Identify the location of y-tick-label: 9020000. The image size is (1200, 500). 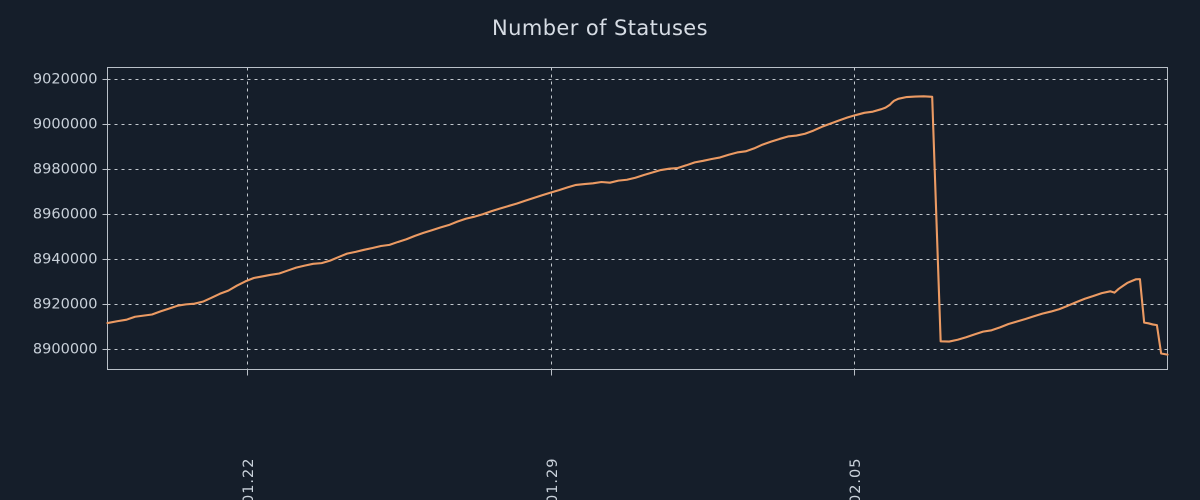
(65, 80).